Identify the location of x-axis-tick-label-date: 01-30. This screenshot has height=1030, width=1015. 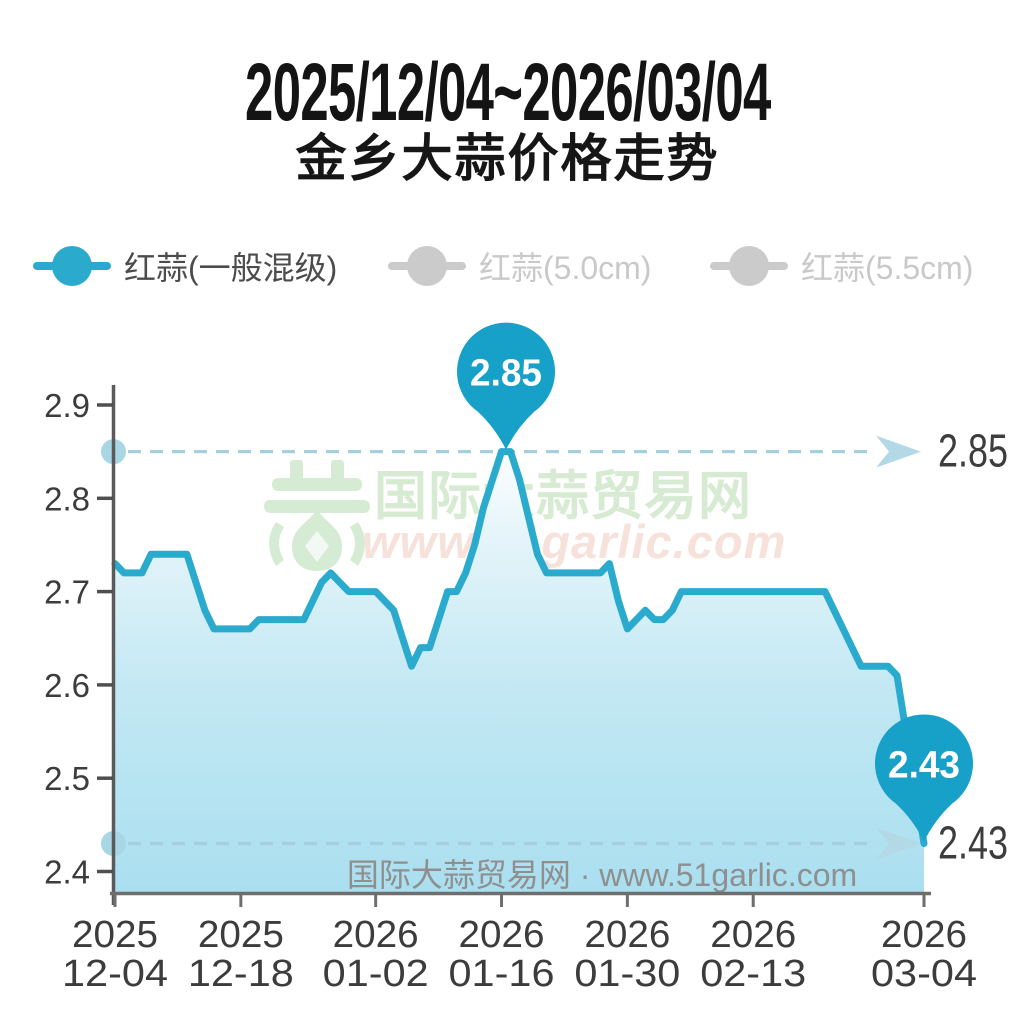
(627, 974).